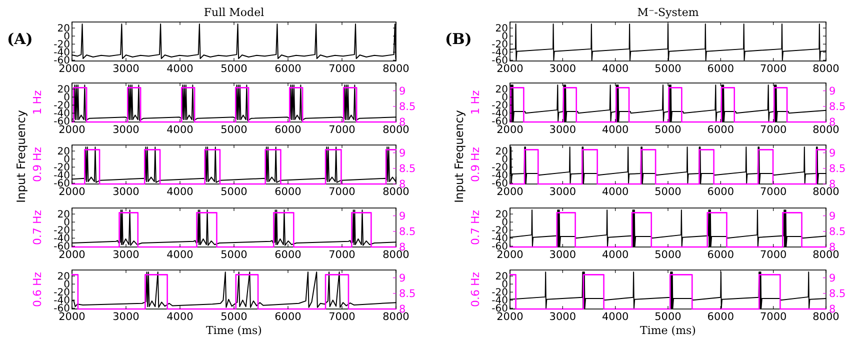 The height and width of the screenshot is (346, 862). Describe the element at coordinates (20, 39) in the screenshot. I see `text: (A)` at that location.